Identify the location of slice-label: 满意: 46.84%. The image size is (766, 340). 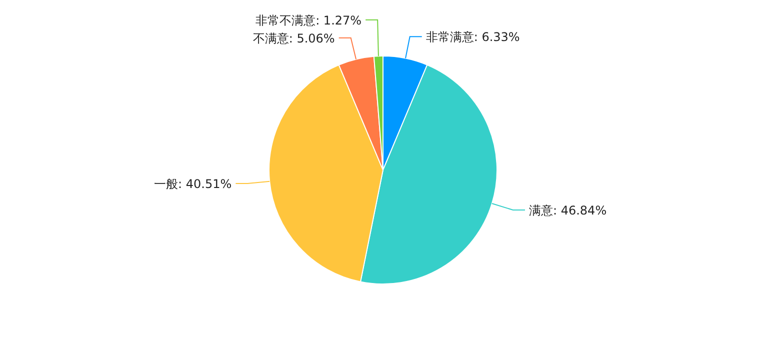
(567, 210).